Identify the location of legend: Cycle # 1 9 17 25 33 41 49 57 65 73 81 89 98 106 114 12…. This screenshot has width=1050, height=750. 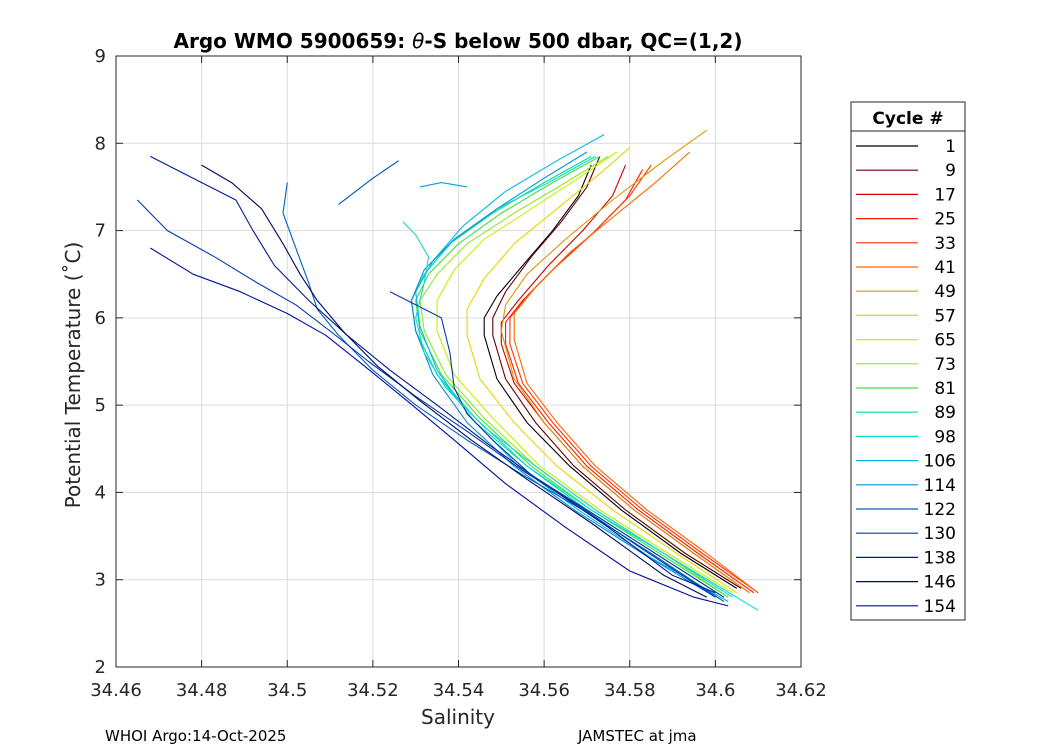
(908, 361).